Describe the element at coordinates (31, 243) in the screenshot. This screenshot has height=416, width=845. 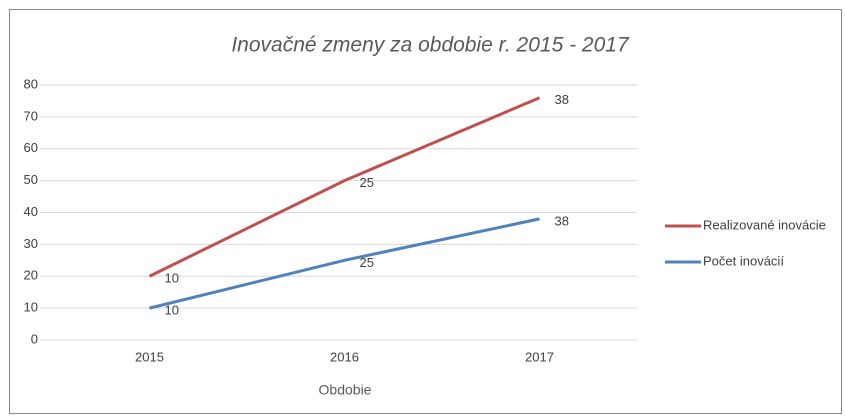
I see `y-tick-label: 30` at that location.